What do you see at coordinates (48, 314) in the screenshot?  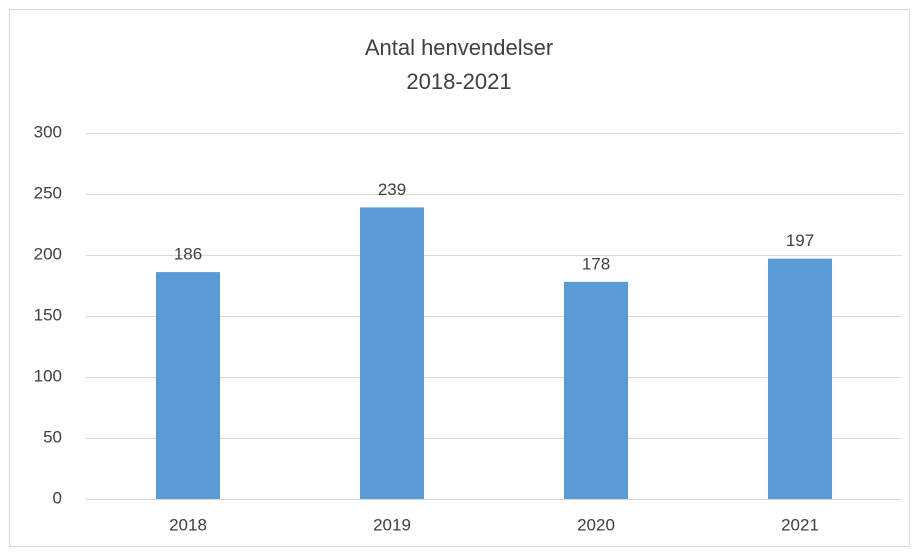 I see `y-tick-label: 150` at bounding box center [48, 314].